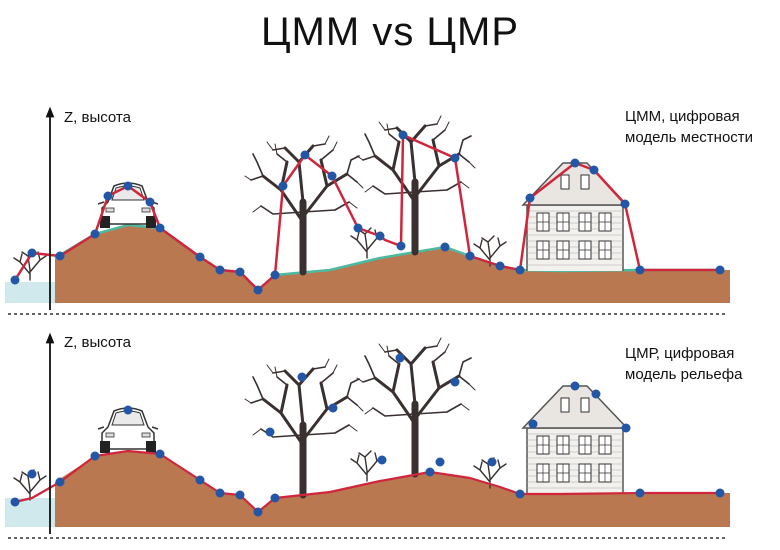 Image resolution: width=780 pixels, height=550 pixels. What do you see at coordinates (680, 353) in the screenshot?
I see `dtm-caption-line1: ЦМР, цифровая` at bounding box center [680, 353].